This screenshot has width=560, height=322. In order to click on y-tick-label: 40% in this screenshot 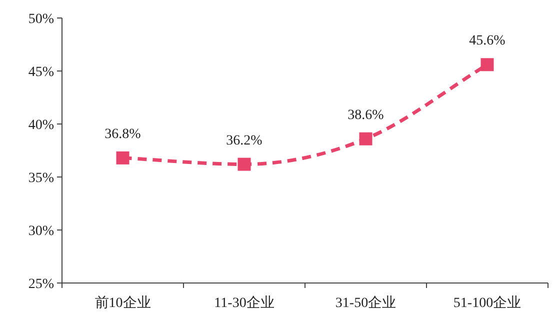, I will do `click(41, 125)`.